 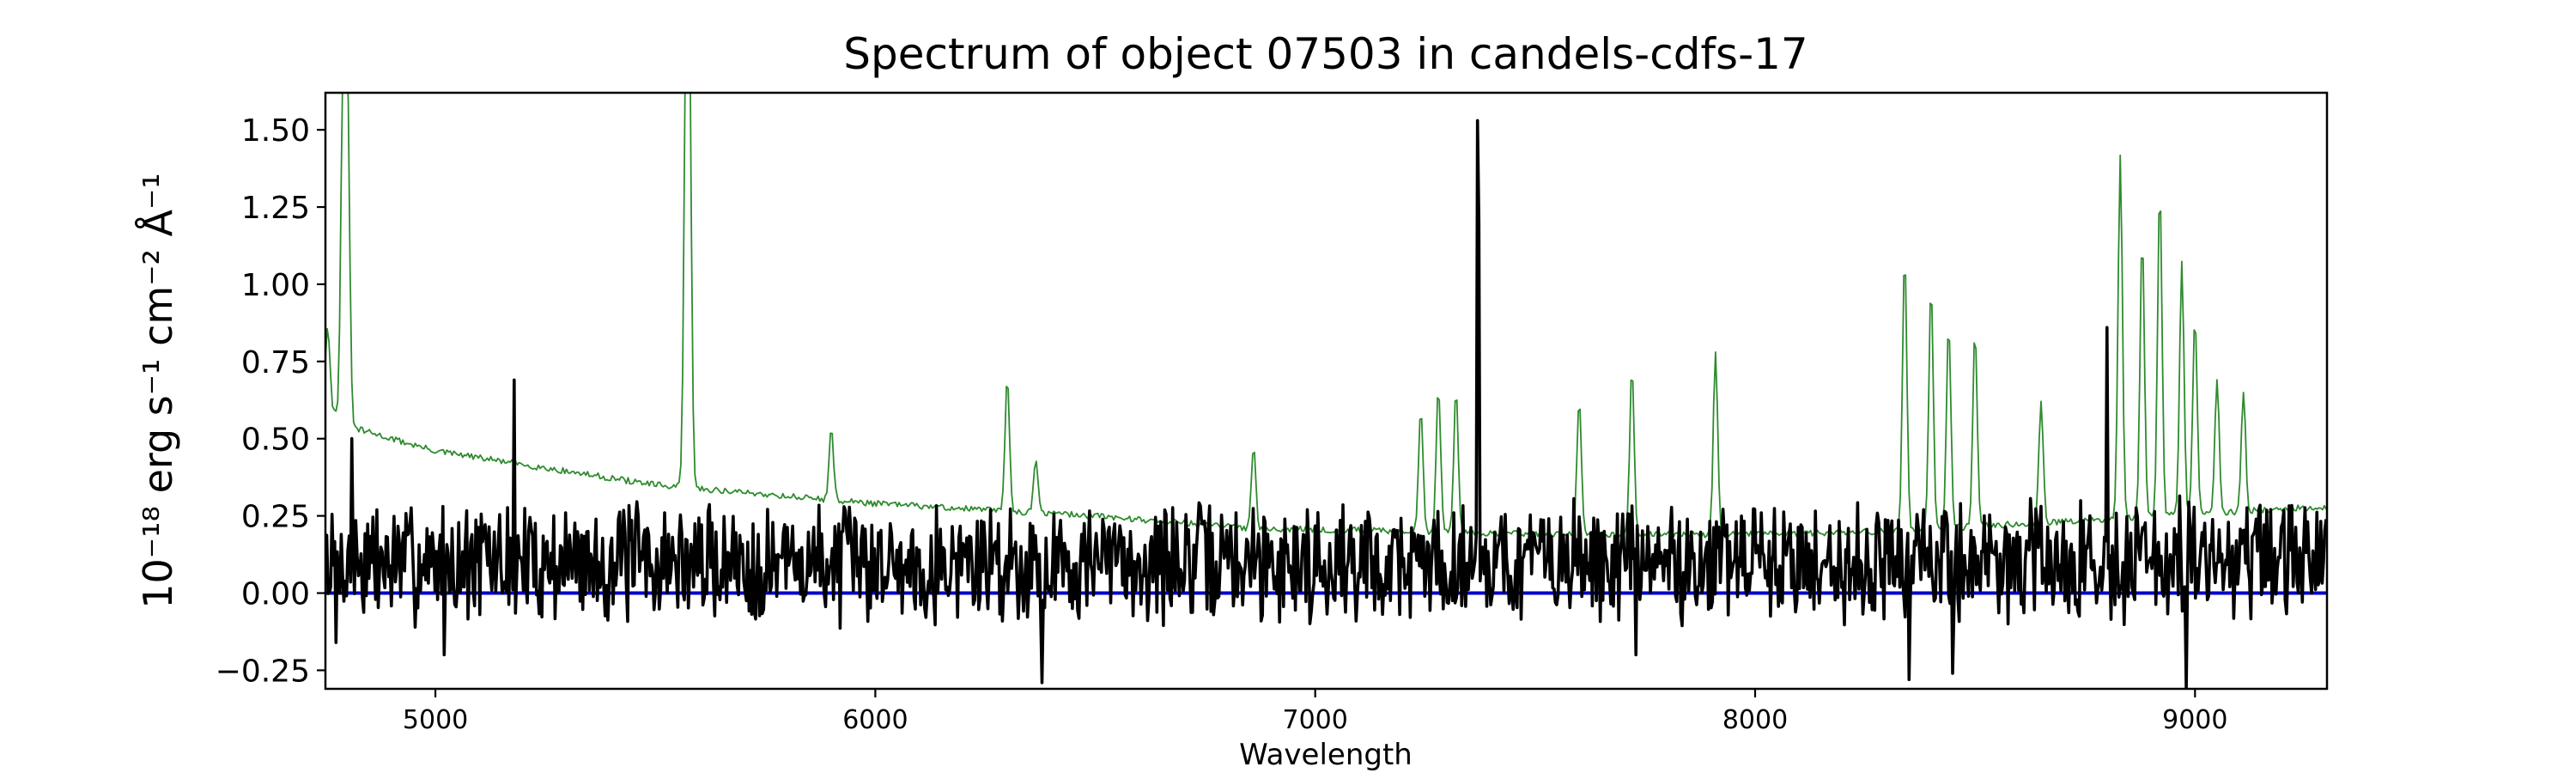 I want to click on x-tick-label: 9000, so click(x=2194, y=720).